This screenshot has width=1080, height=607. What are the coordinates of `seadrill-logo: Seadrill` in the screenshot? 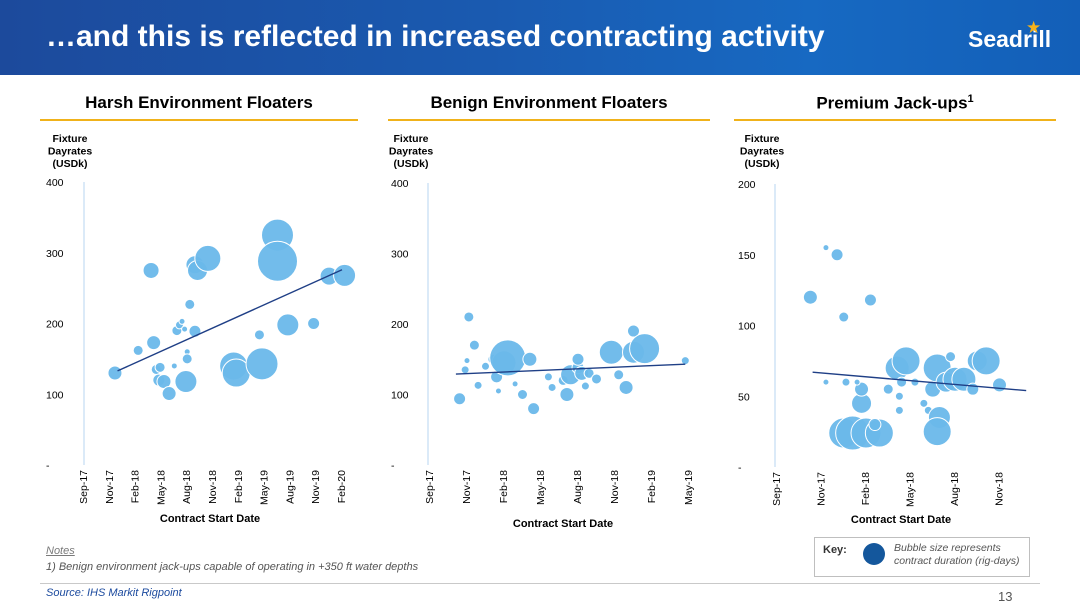 It's located at (1010, 39).